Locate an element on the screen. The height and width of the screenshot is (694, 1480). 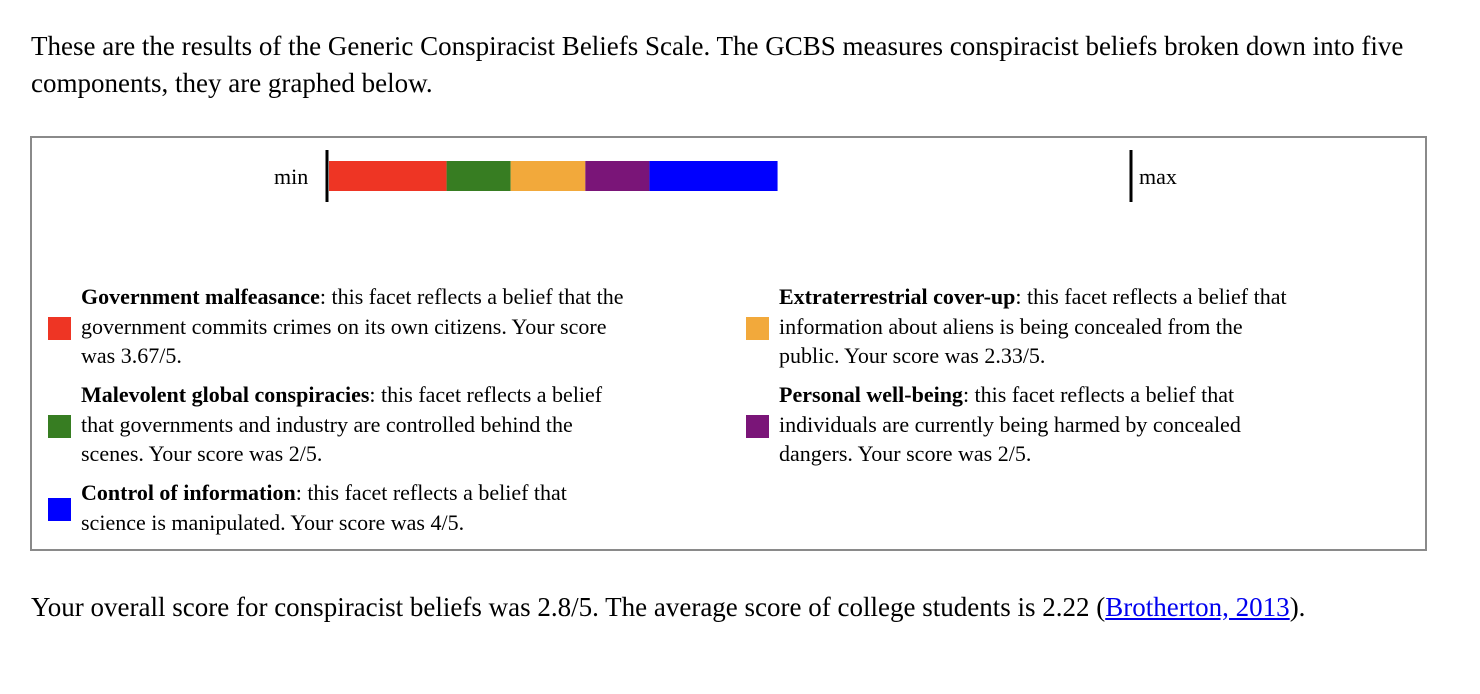
legend-title-wellbeing: Personal well-being is located at coordinates (871, 394).